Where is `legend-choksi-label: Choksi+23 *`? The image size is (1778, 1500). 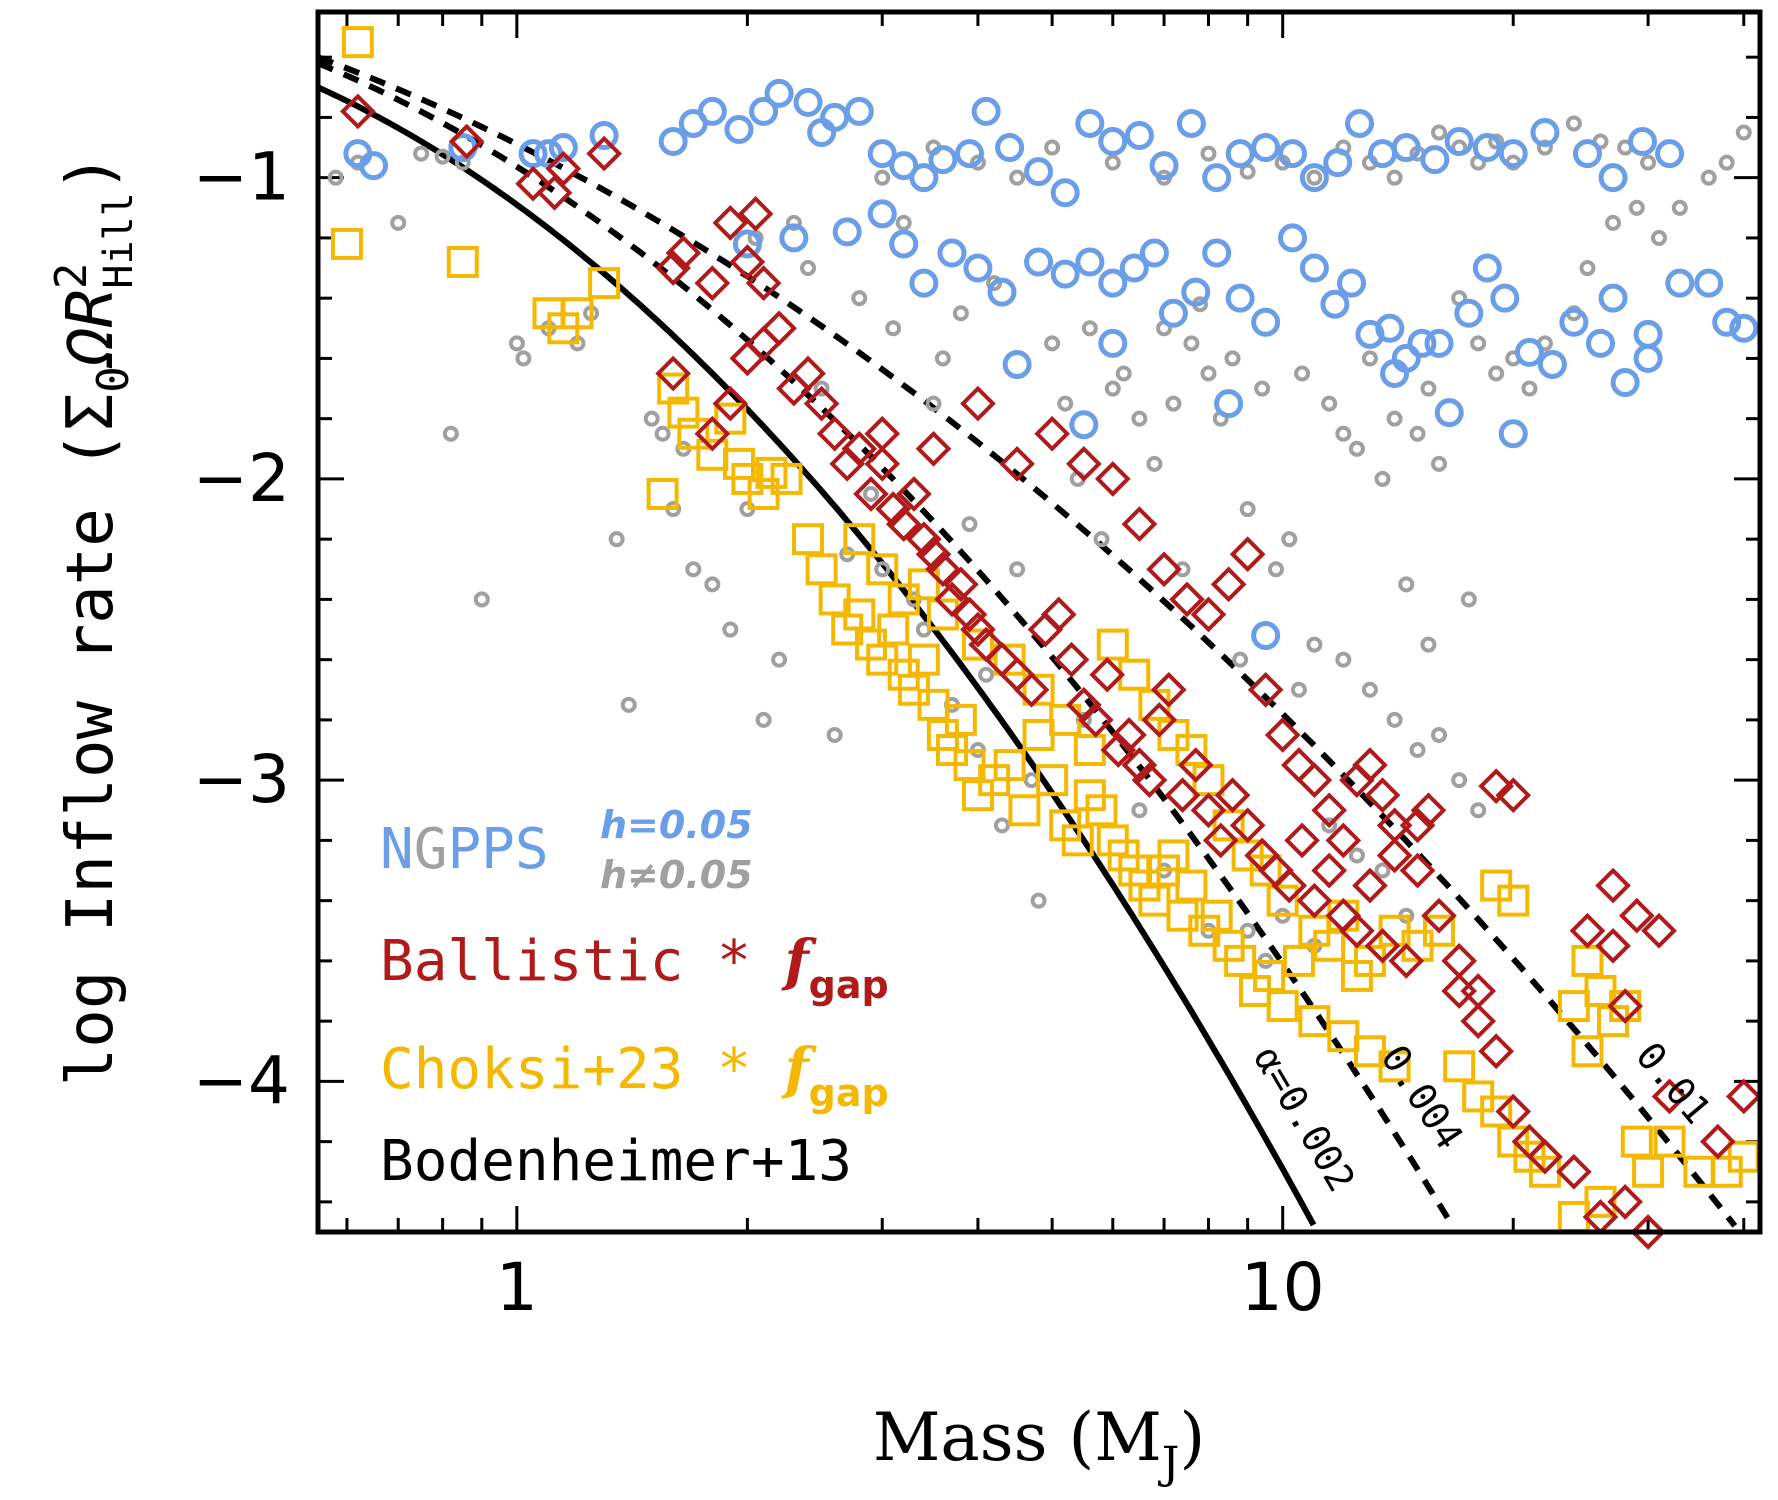
legend-choksi-label: Choksi+23 * is located at coordinates (582, 1069).